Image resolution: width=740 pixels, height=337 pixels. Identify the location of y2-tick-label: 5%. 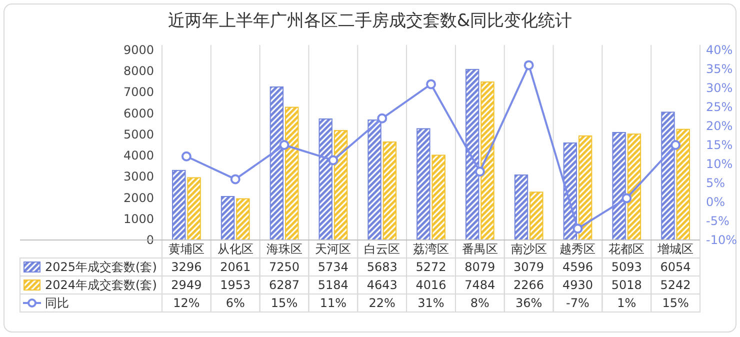
(716, 183).